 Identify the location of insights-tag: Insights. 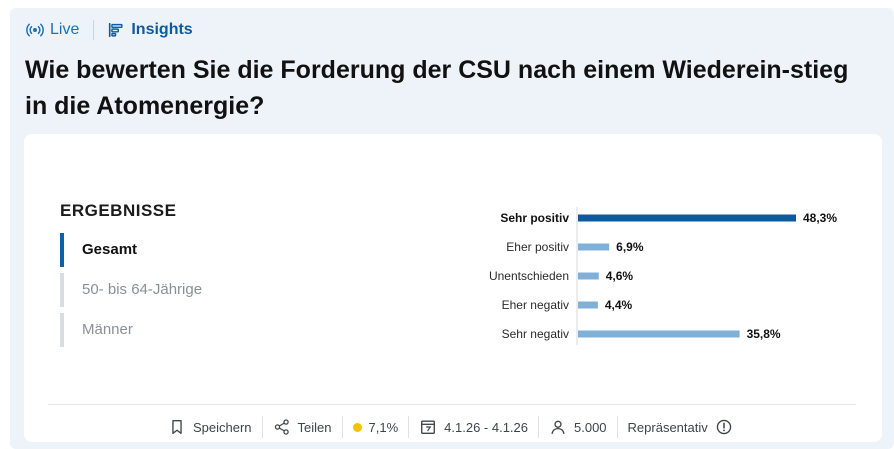
(150, 30).